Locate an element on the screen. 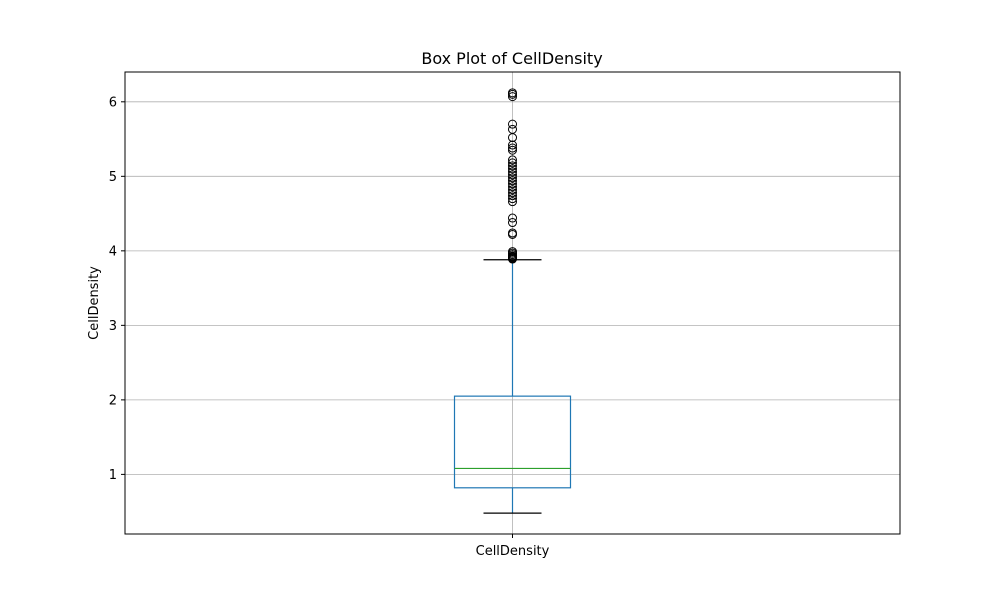 This screenshot has height=600, width=1000. y-tick-label: 2 is located at coordinates (113, 400).